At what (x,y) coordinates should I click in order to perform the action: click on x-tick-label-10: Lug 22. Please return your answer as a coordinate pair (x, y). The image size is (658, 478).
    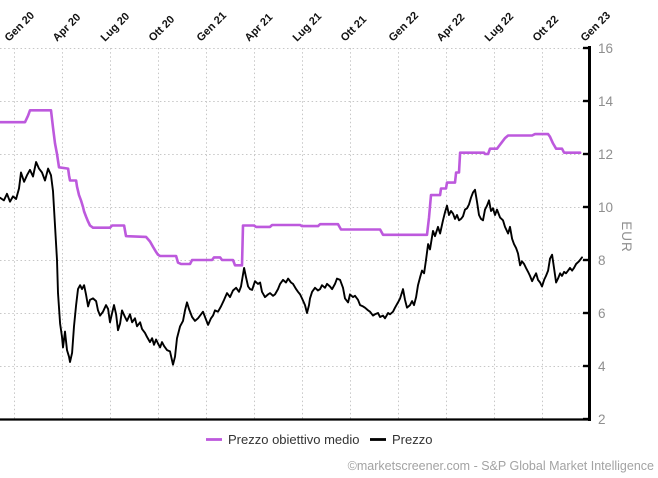
    Looking at the image, I should click on (500, 28).